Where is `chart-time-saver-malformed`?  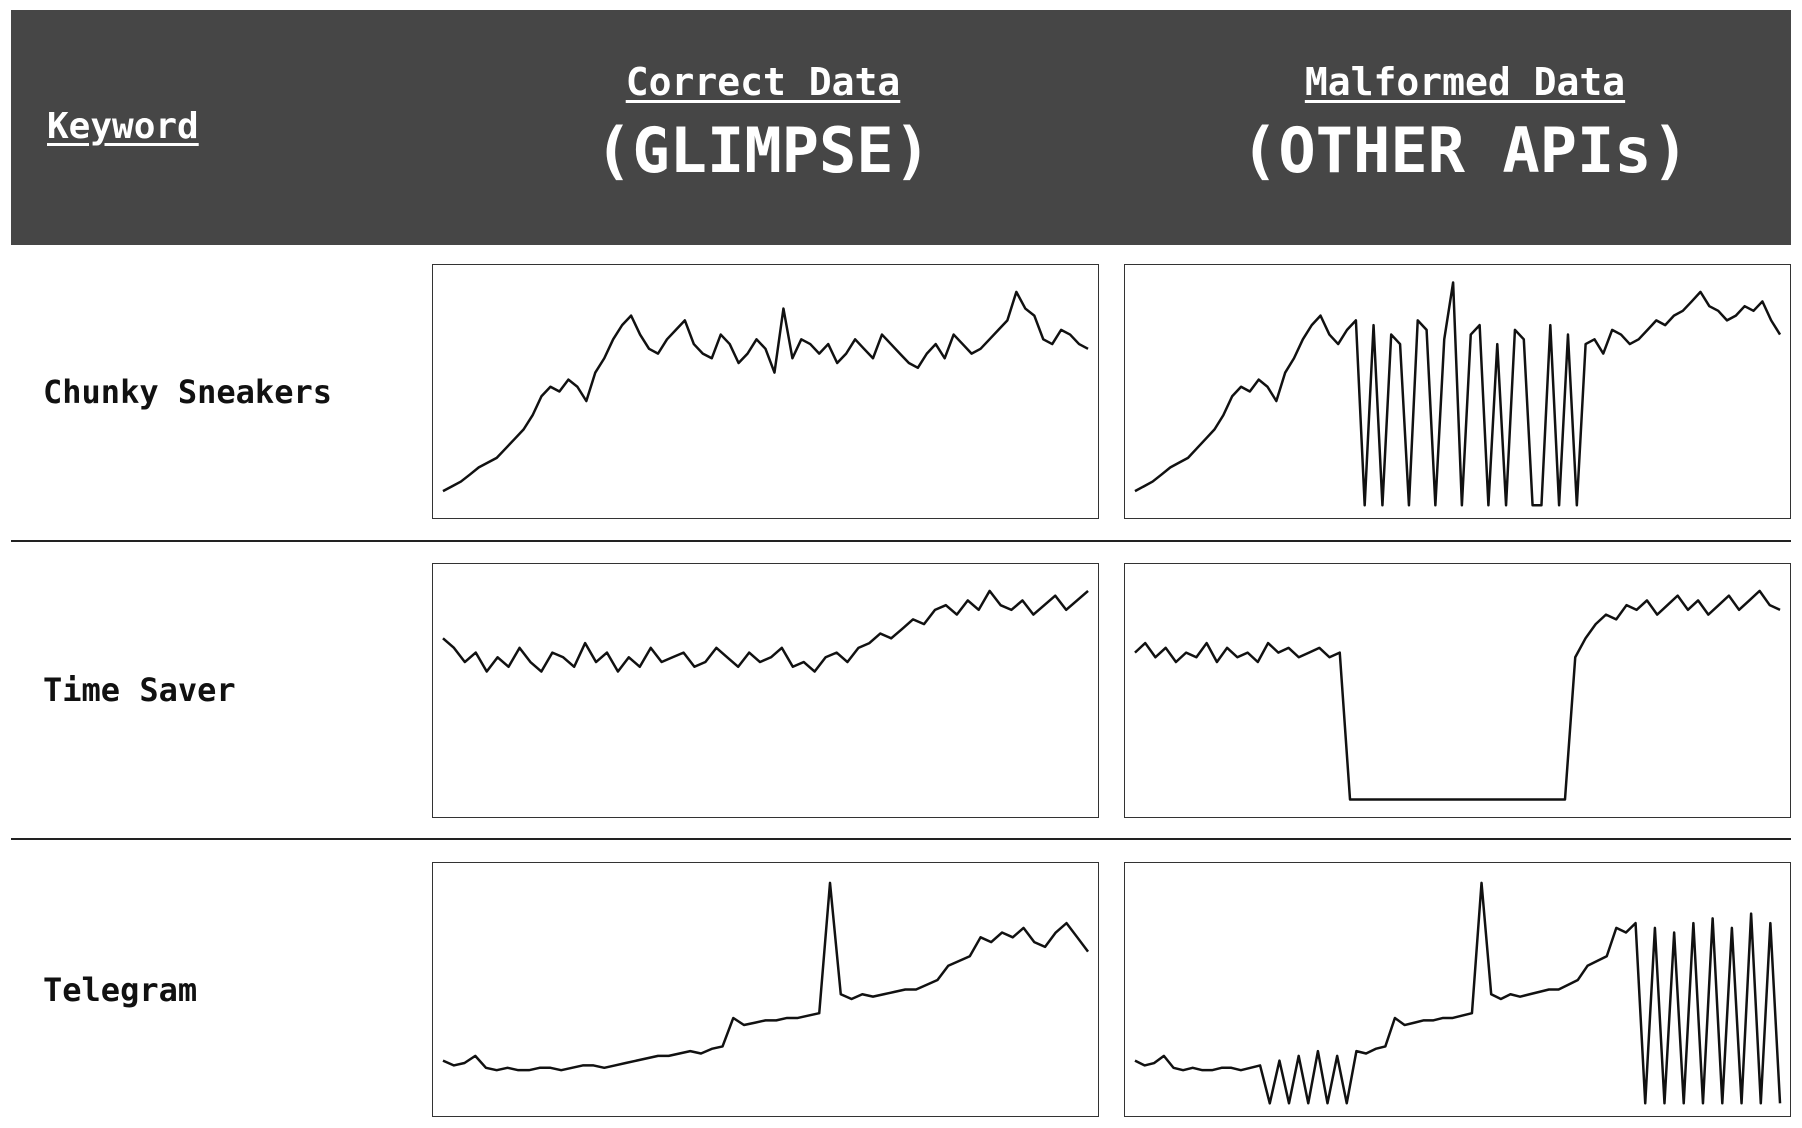
chart-time-saver-malformed is located at coordinates (1457, 690).